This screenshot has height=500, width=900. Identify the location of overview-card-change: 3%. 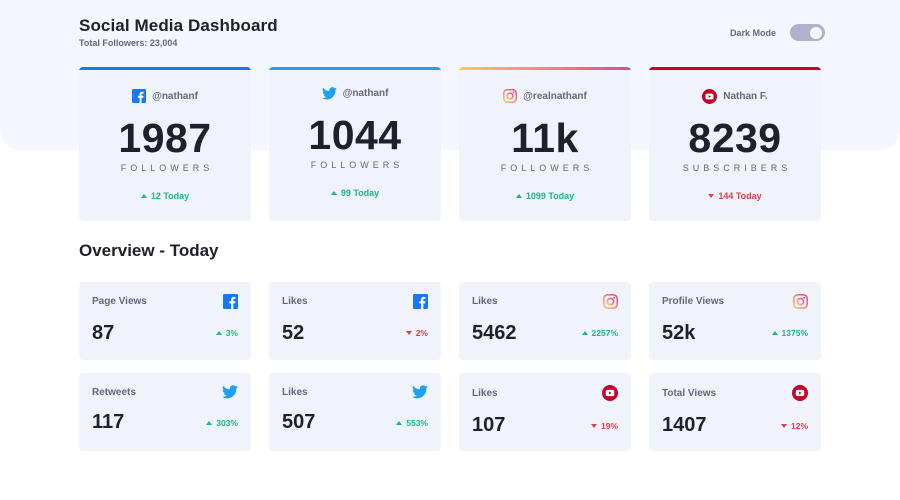
(226, 333).